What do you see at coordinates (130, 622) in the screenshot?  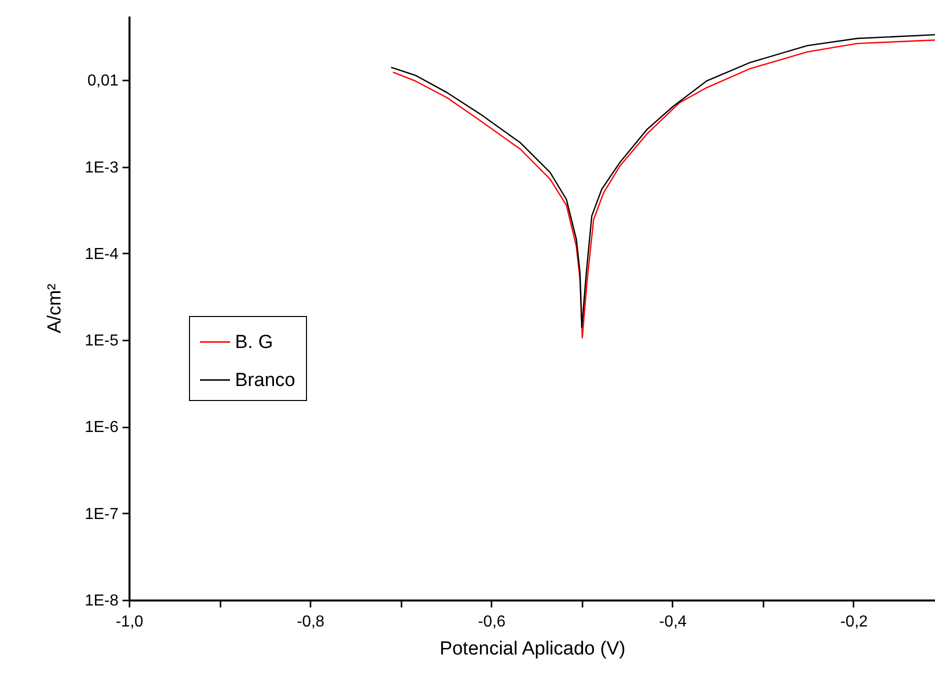 I see `x-tick-label: -1,0` at bounding box center [130, 622].